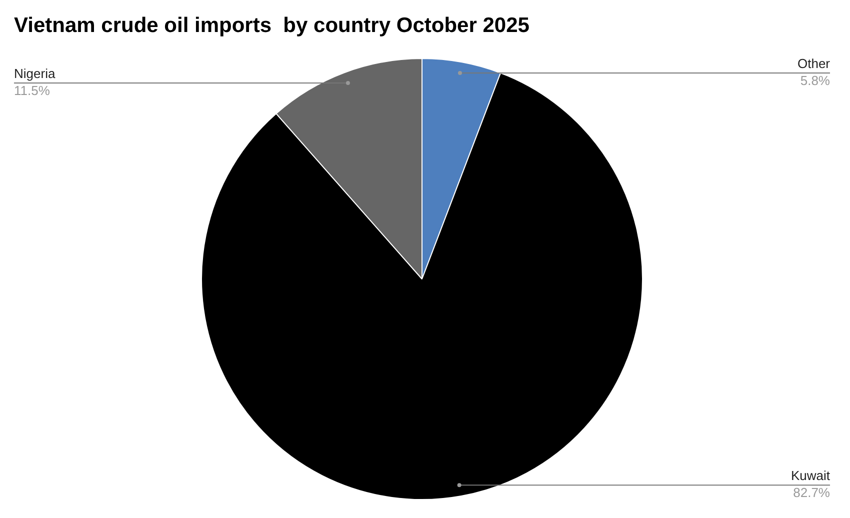 Image resolution: width=850 pixels, height=518 pixels. Describe the element at coordinates (814, 64) in the screenshot. I see `slice-label: Other` at that location.